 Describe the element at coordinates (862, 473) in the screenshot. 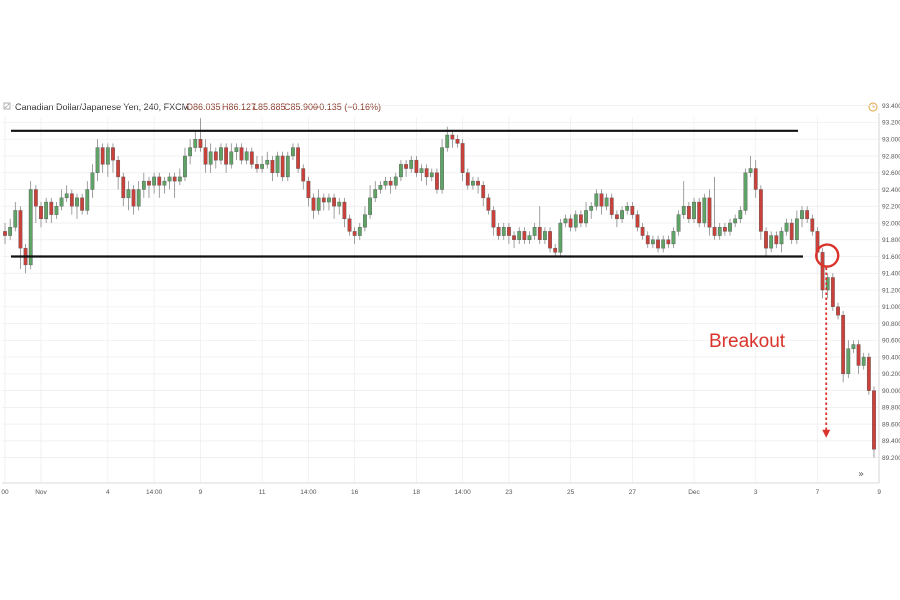

I see `scroll-right-button: »` at that location.